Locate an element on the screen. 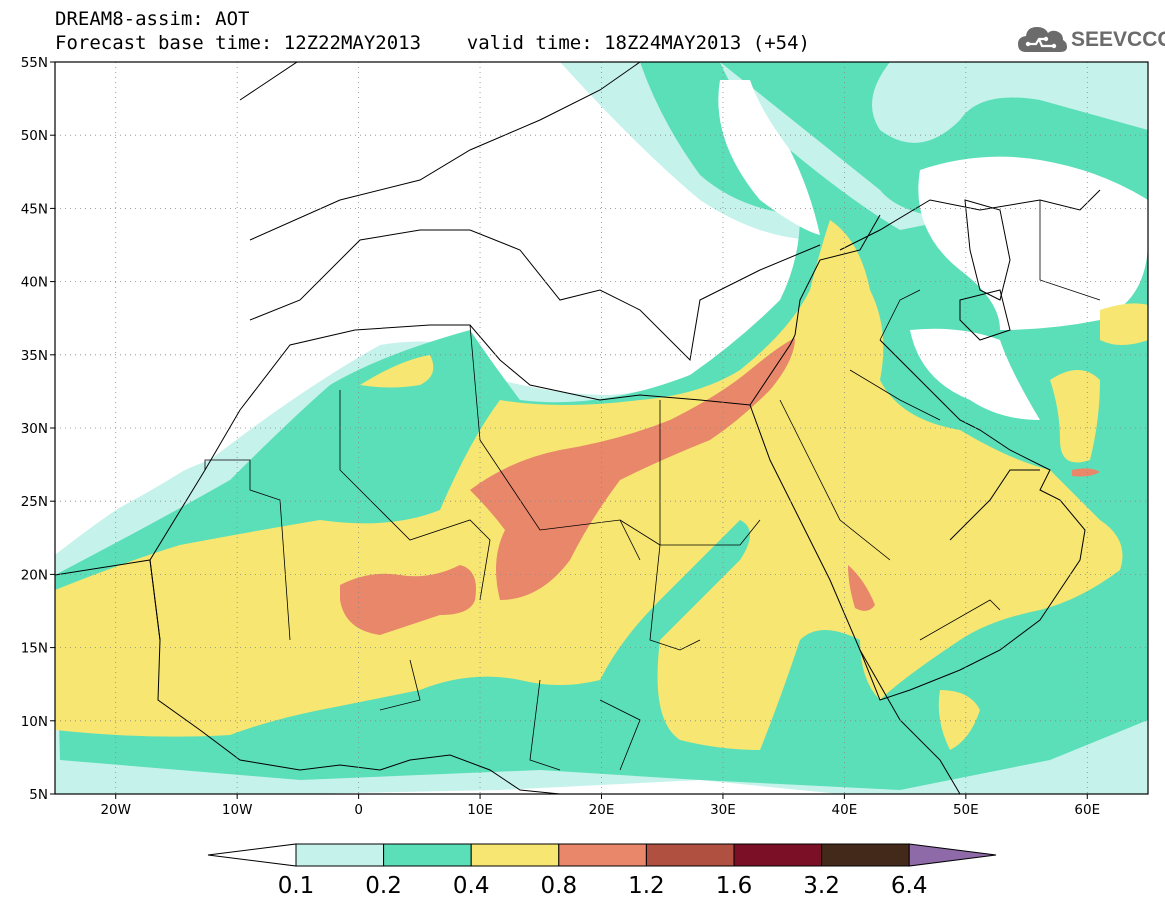 This screenshot has width=1165, height=905. lat-label: 55N is located at coordinates (34, 63).